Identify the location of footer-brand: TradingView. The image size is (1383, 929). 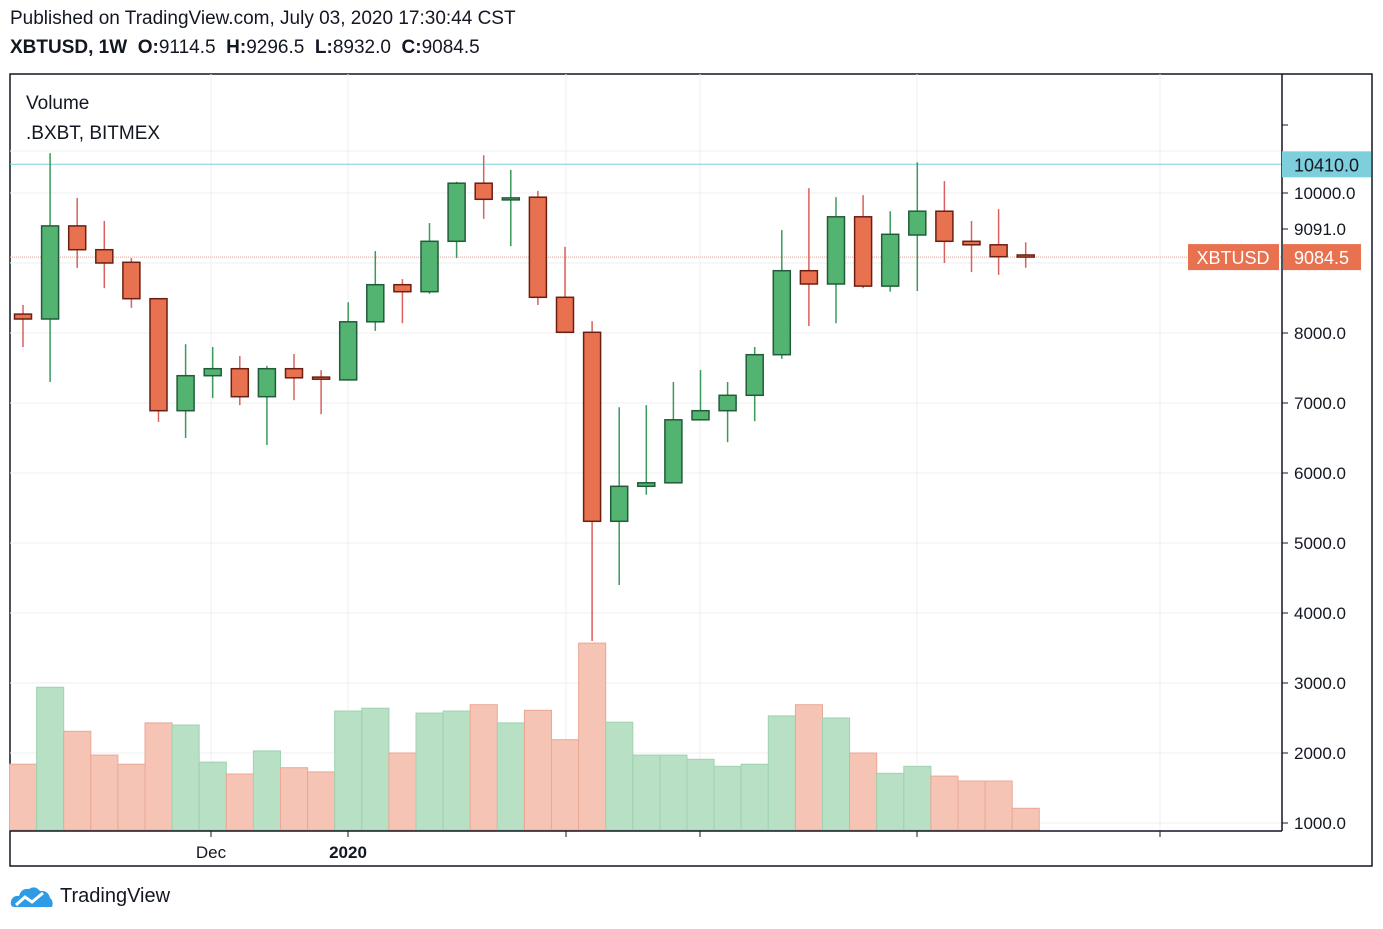
(115, 895).